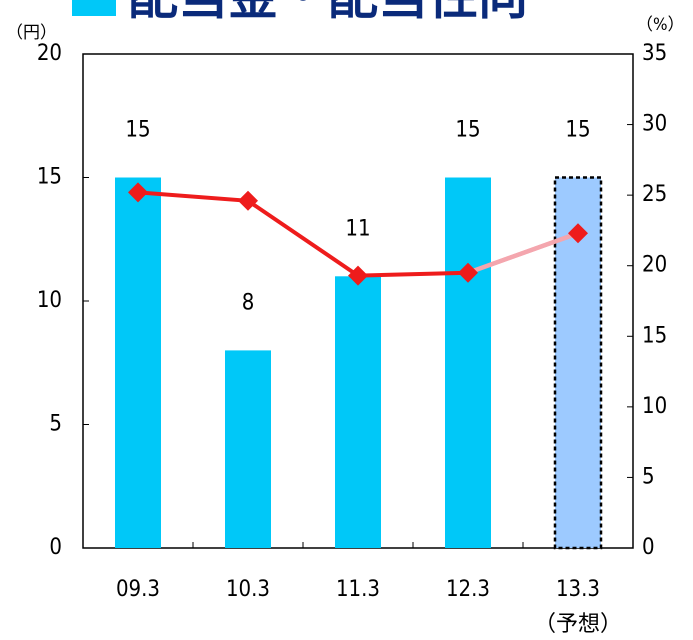 The width and height of the screenshot is (693, 640). Describe the element at coordinates (248, 589) in the screenshot. I see `x-tick-label: 10.3` at that location.